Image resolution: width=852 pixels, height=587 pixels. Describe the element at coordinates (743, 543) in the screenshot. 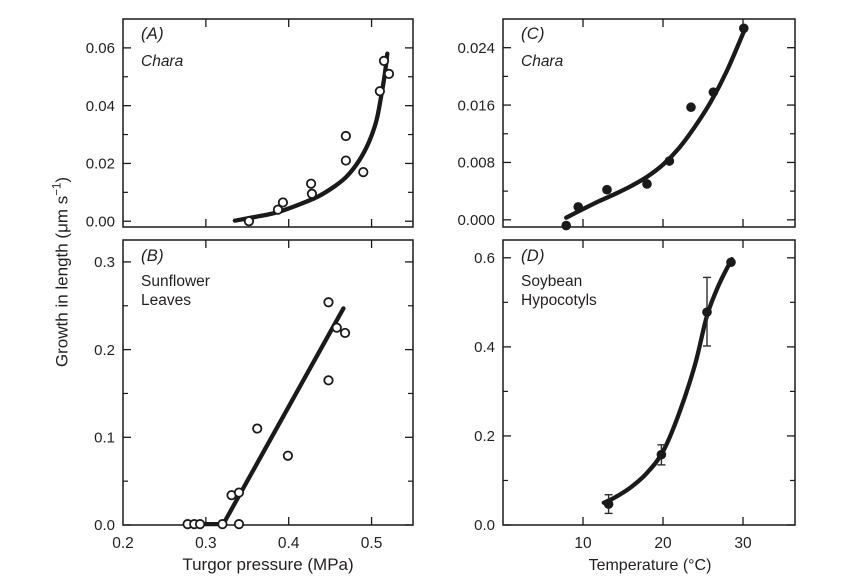

I see `x-tick-label: 30` at that location.